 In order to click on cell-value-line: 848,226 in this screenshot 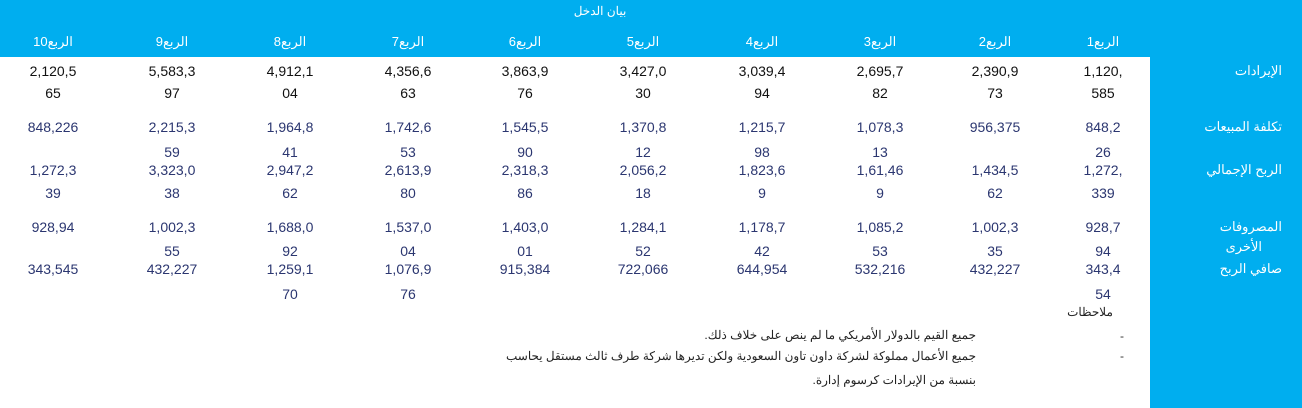, I will do `click(53, 127)`.